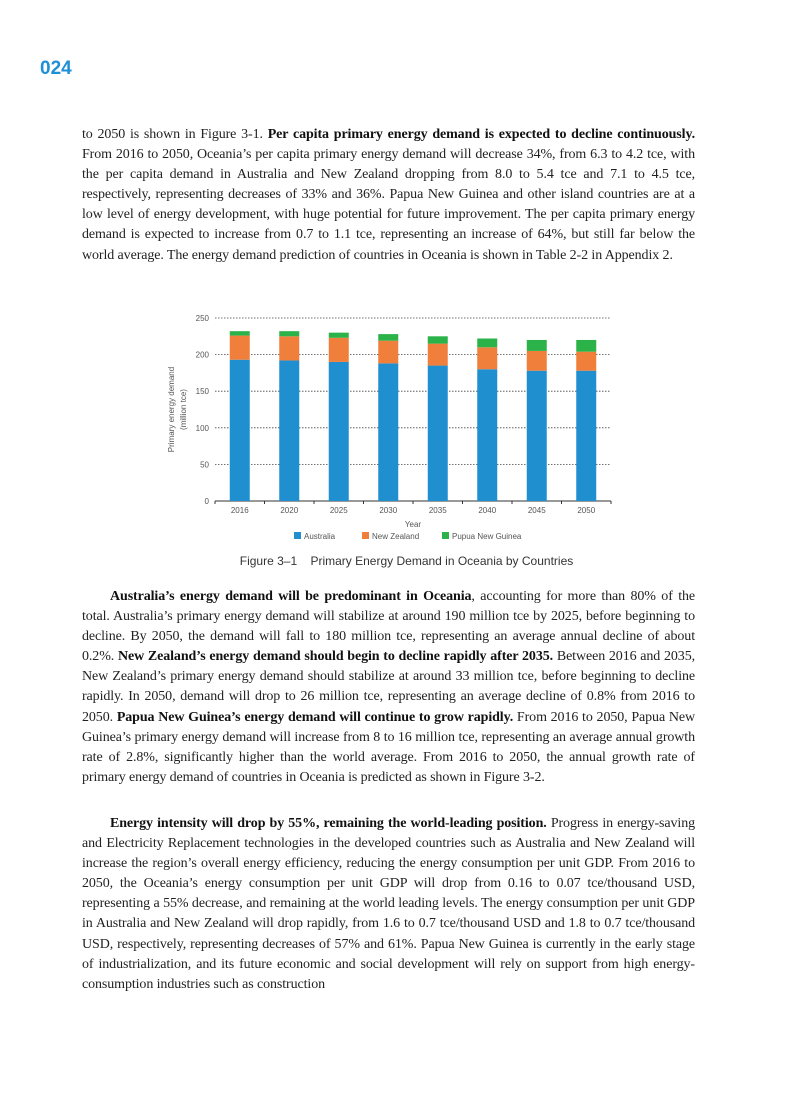 The image size is (793, 1100). I want to click on bar-new-zealand-2050, so click(586, 361).